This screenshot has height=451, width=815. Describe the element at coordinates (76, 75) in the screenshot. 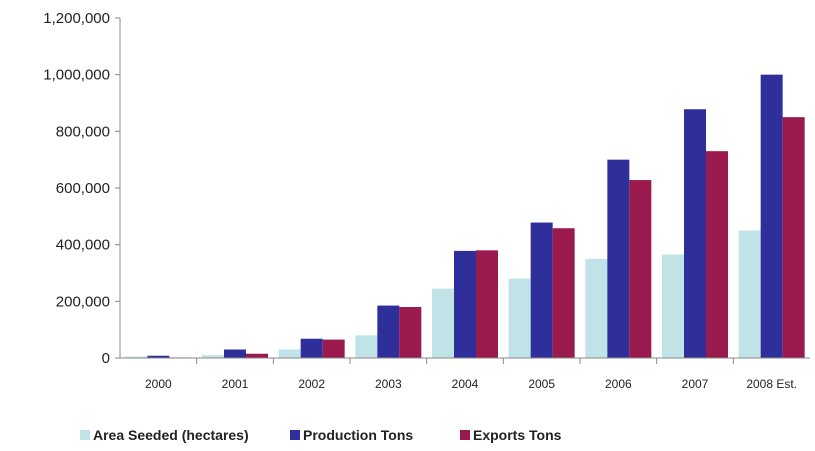

I see `y-tick-label: 1,000,000` at that location.